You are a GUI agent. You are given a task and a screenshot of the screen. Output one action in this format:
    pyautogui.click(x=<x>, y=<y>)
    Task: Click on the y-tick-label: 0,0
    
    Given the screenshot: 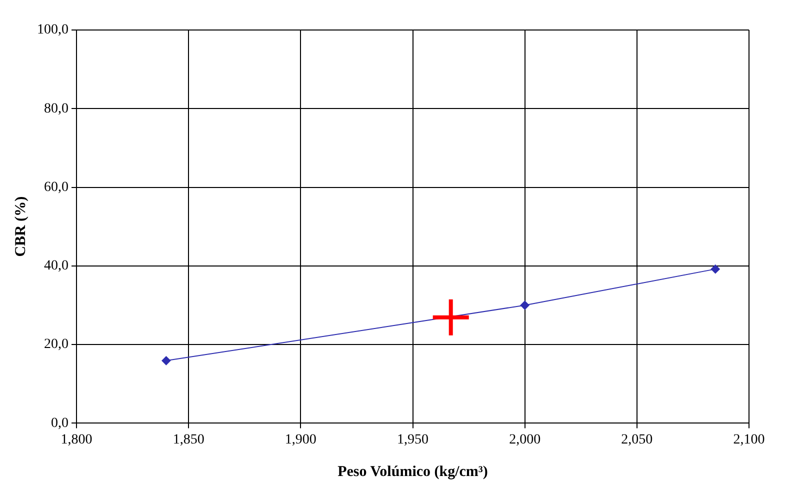 What is the action you would take?
    pyautogui.click(x=59, y=423)
    